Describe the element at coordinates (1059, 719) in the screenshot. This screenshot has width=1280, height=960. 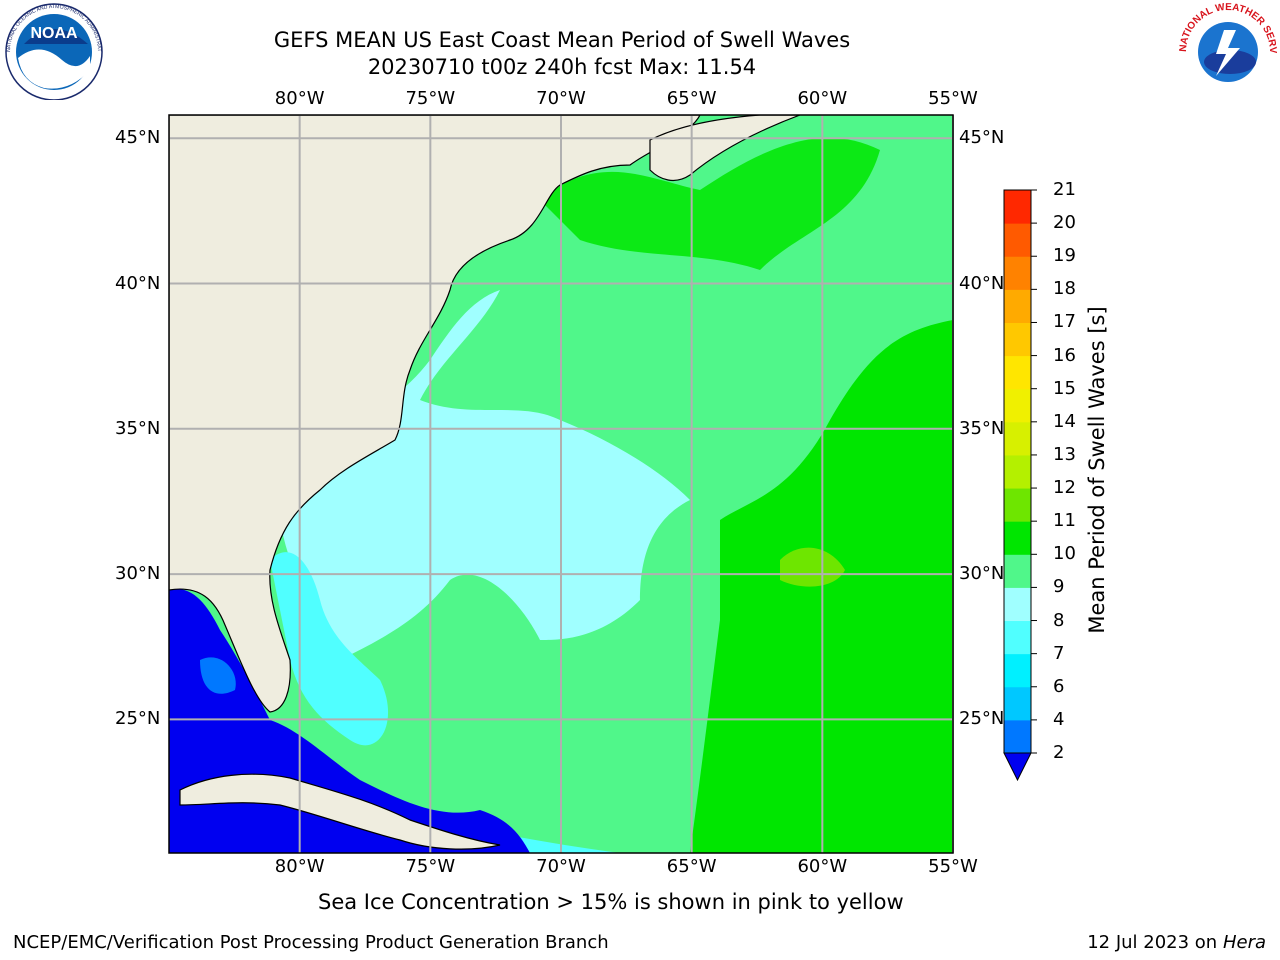
I see `colorbar-tick-label: 4` at that location.